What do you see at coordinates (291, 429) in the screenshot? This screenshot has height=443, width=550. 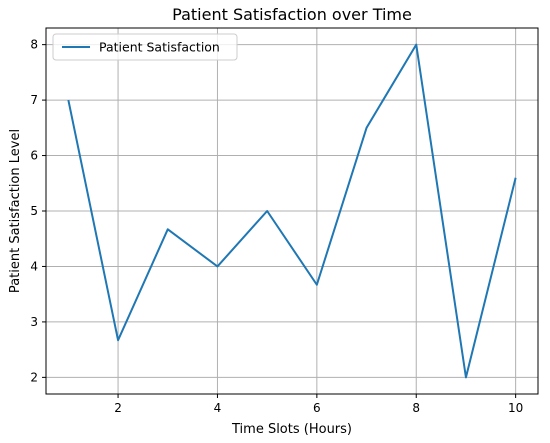 I see `x-axis-label: Time Slots (Hours)` at bounding box center [291, 429].